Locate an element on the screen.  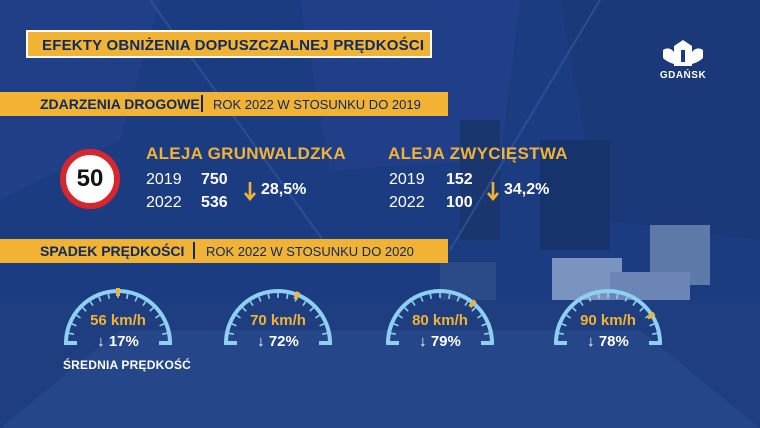
page-title: EFEKTY OBNIŻENIA DOPUSZCZALNEJ PRĘDKOŚCI is located at coordinates (233, 45).